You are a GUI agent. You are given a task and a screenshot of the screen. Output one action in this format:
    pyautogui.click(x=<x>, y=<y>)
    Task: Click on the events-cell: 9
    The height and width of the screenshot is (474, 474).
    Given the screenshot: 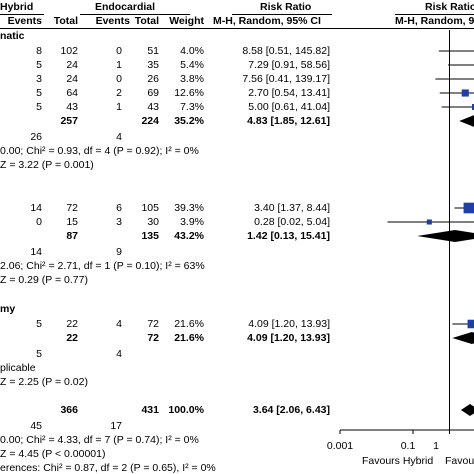 What is the action you would take?
    pyautogui.click(x=119, y=252)
    